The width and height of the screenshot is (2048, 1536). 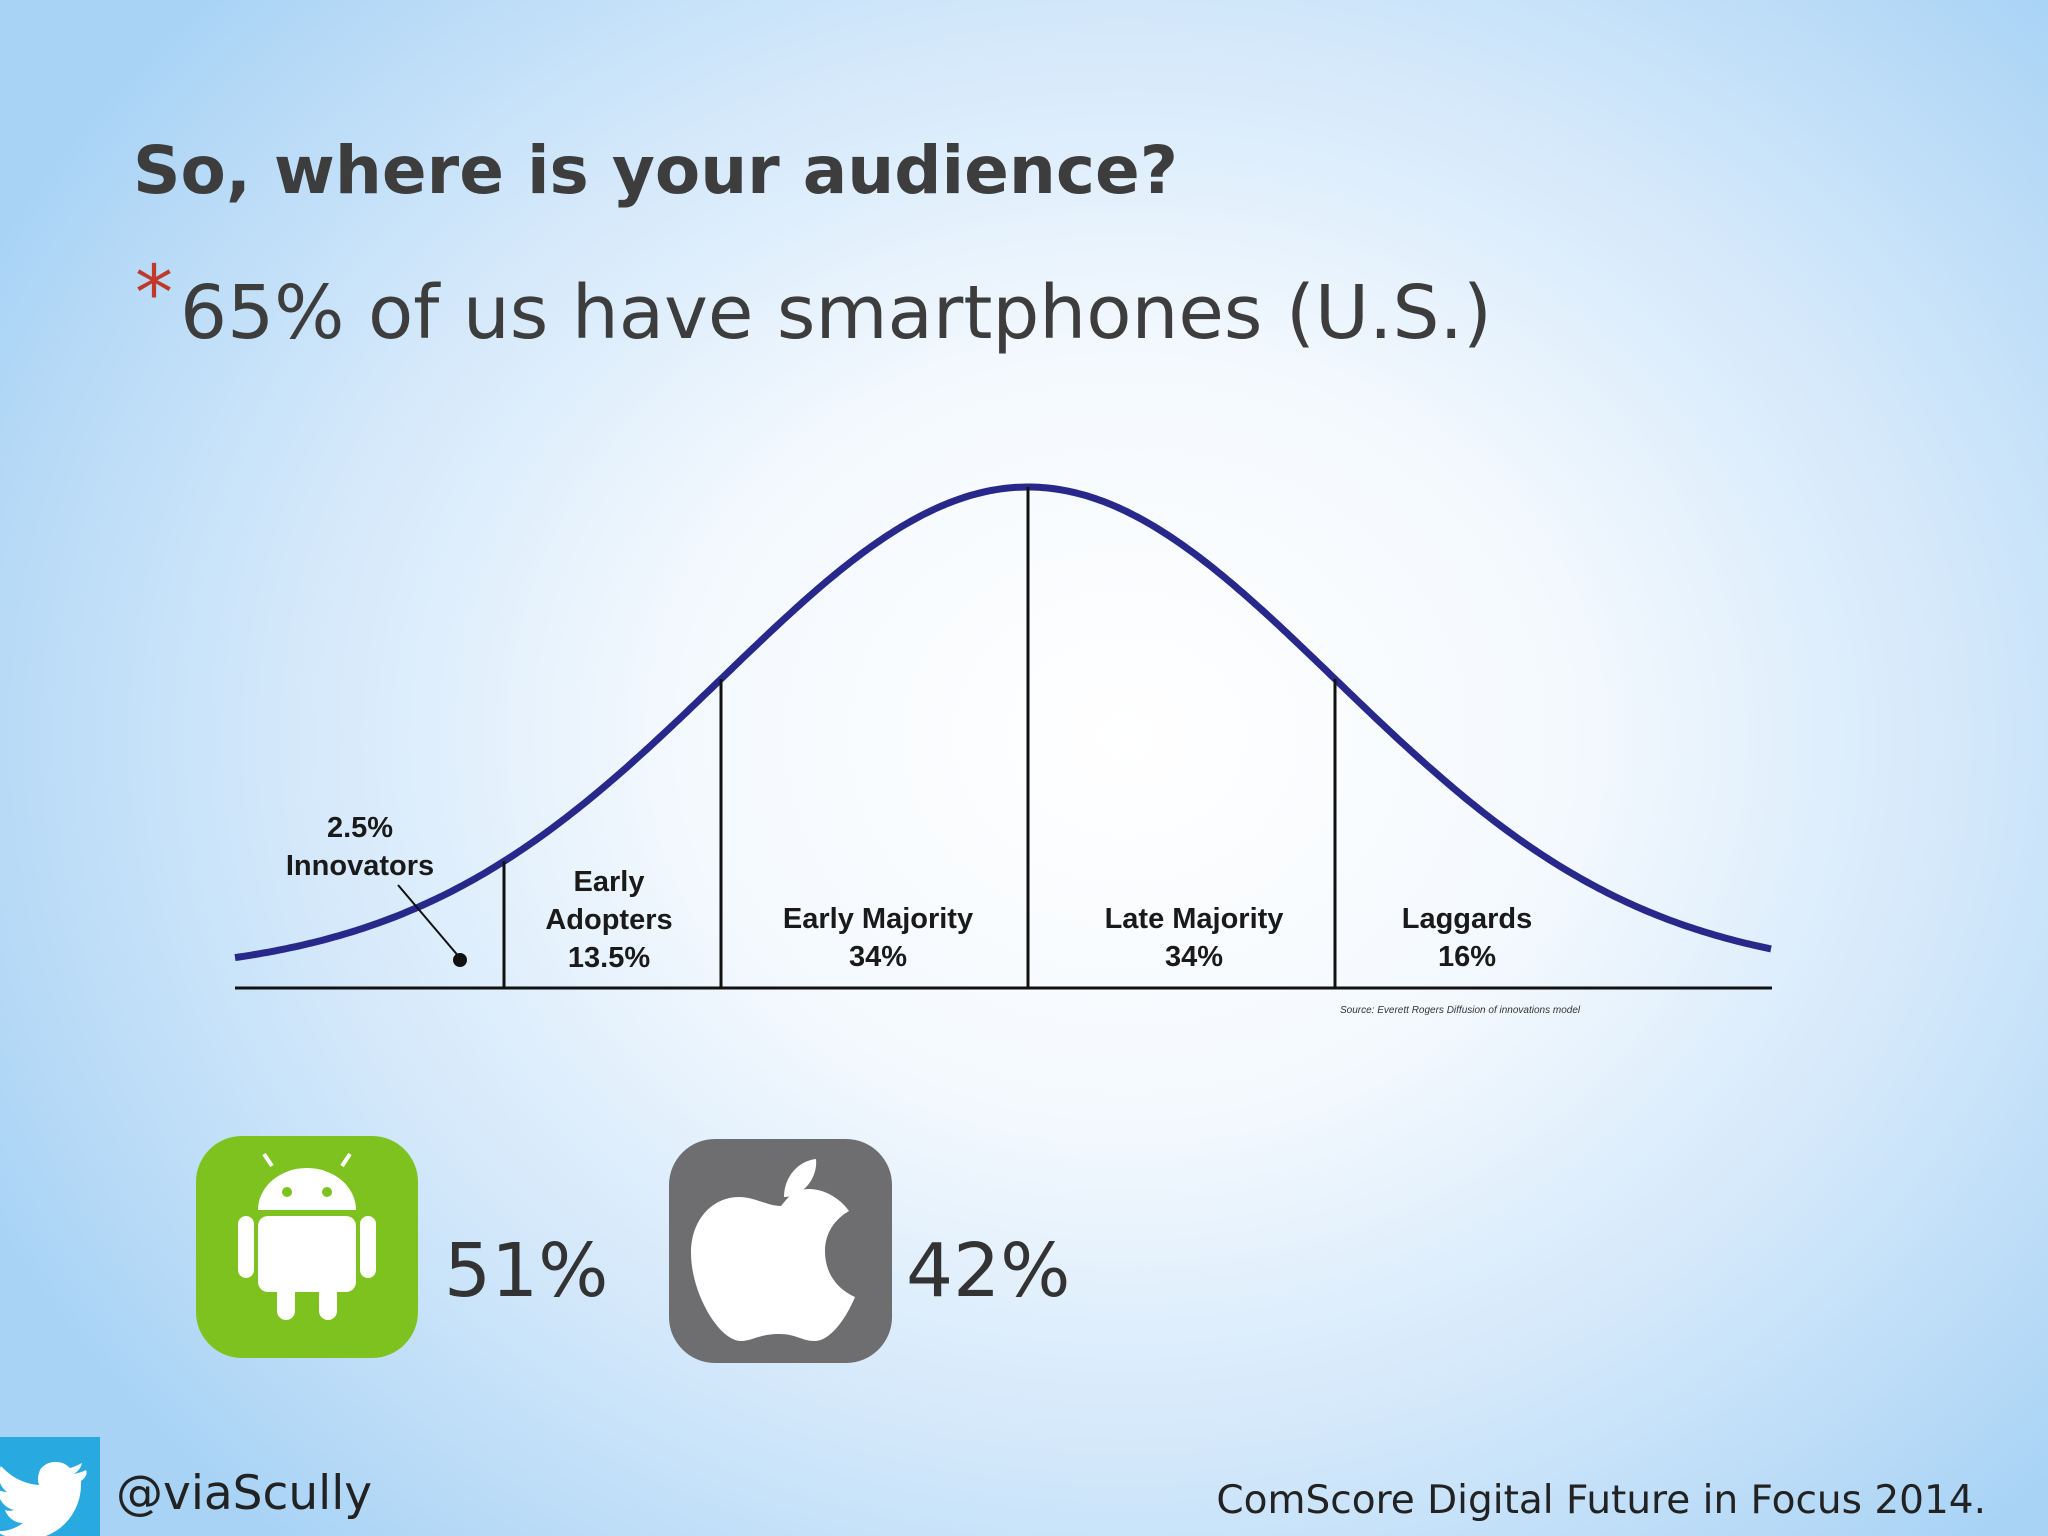 What do you see at coordinates (780, 1251) in the screenshot?
I see `apple-icon` at bounding box center [780, 1251].